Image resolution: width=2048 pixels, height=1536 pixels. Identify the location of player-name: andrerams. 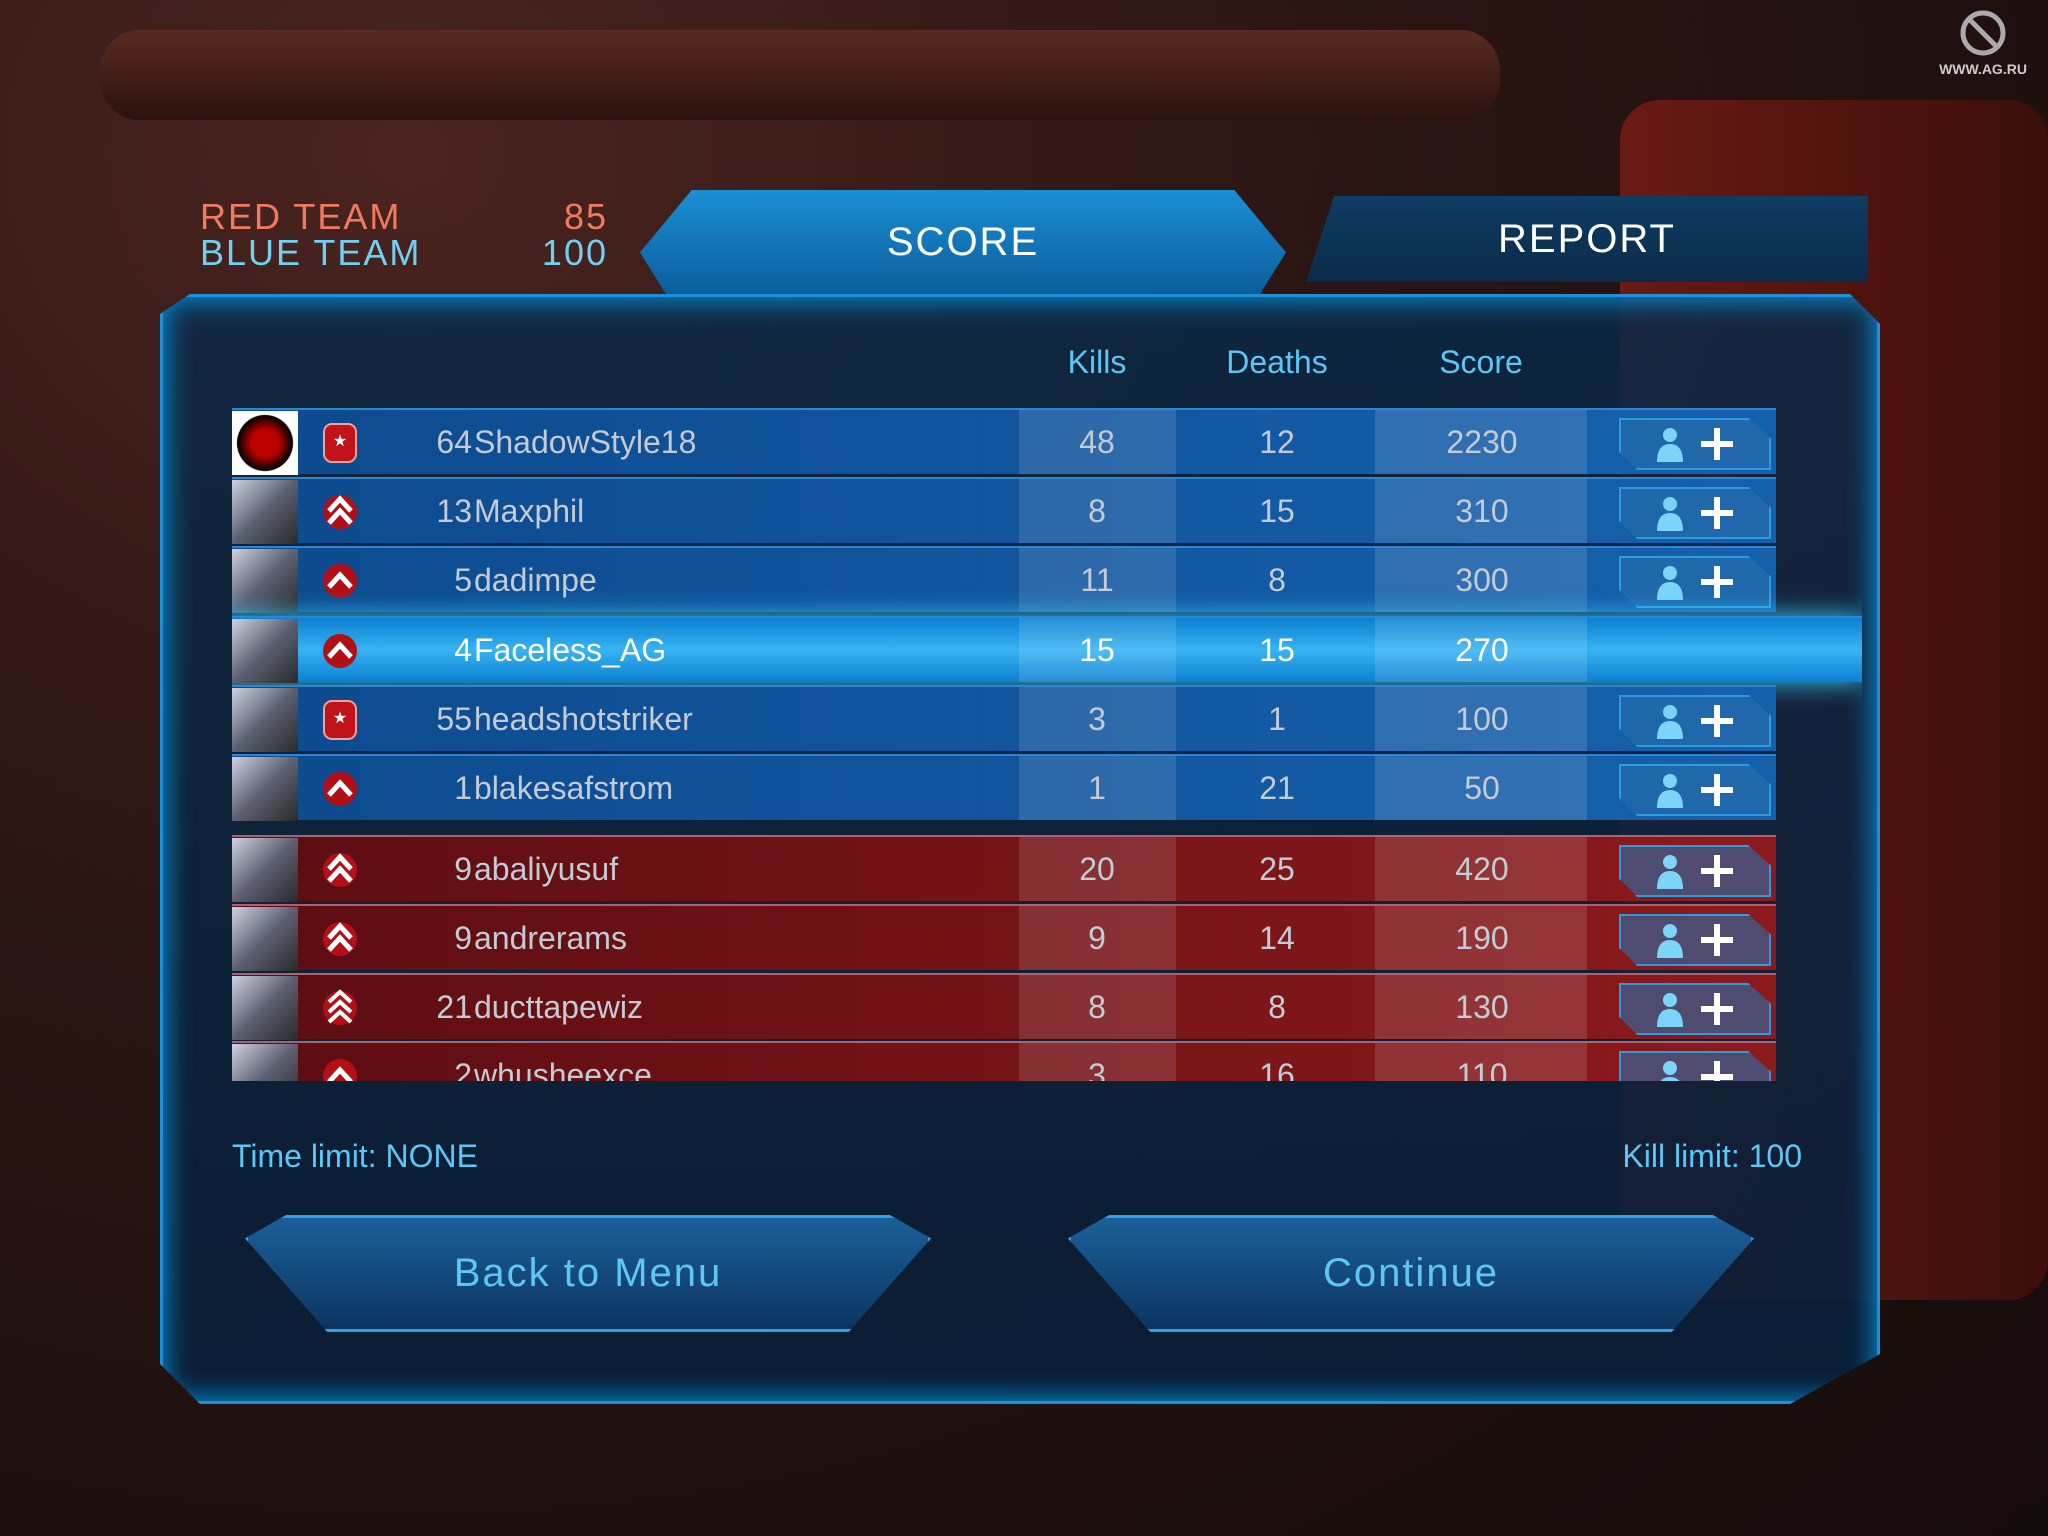
(550, 938).